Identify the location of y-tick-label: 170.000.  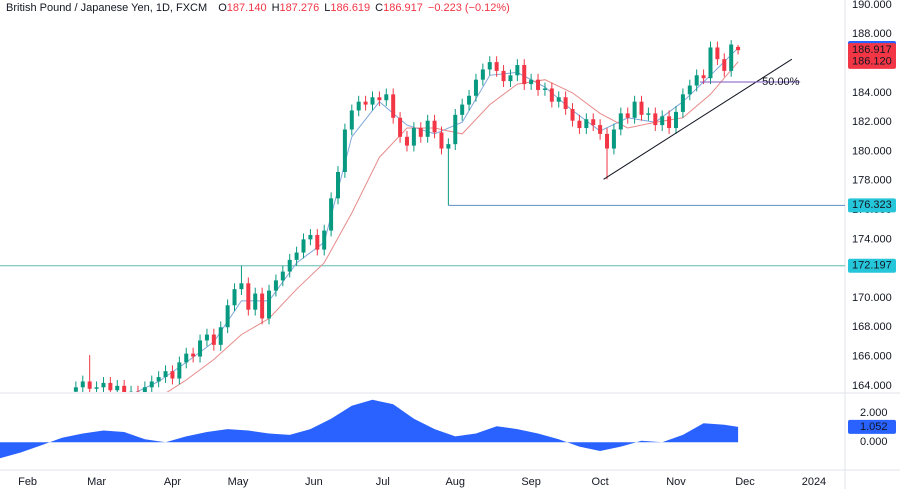
(872, 298).